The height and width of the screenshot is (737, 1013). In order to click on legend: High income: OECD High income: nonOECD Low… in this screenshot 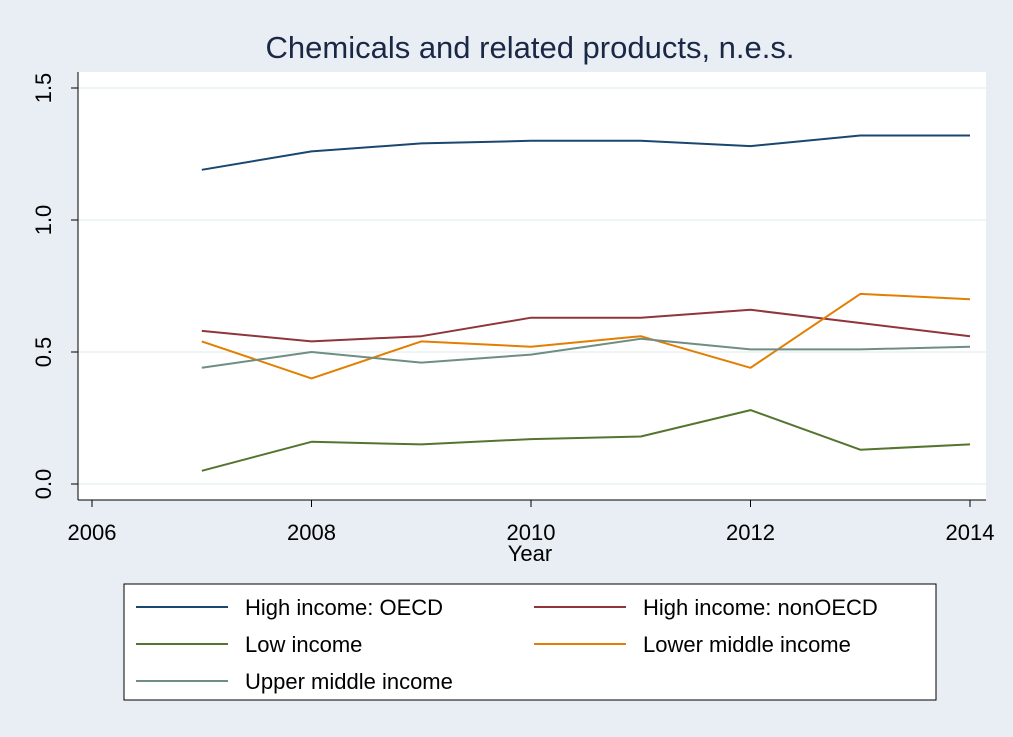, I will do `click(530, 642)`.